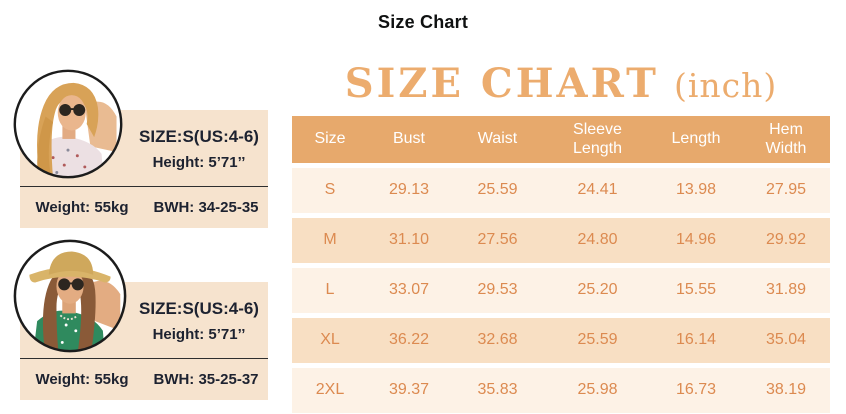  I want to click on column-header-hem-width: Hem Width, so click(786, 139).